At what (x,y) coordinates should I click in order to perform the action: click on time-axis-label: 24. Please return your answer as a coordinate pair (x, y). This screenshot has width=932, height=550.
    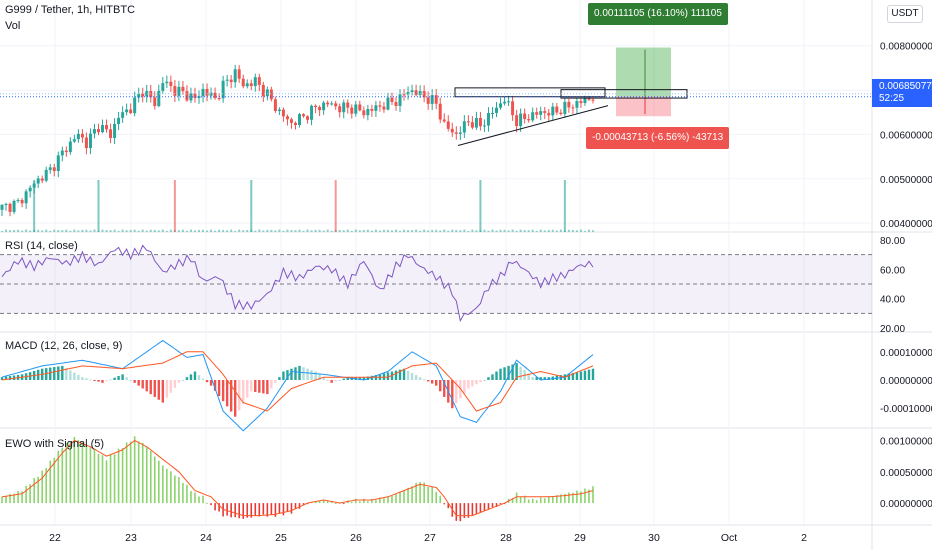
    Looking at the image, I should click on (206, 538).